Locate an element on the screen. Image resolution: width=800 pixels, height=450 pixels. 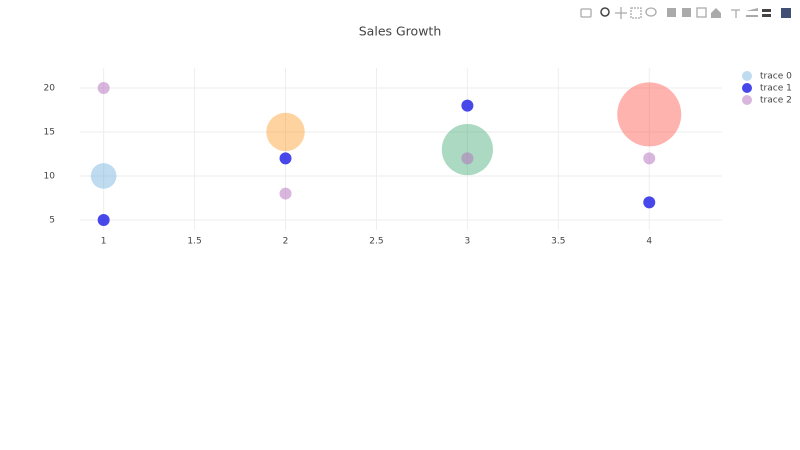
x-tick-label: 2 is located at coordinates (286, 242).